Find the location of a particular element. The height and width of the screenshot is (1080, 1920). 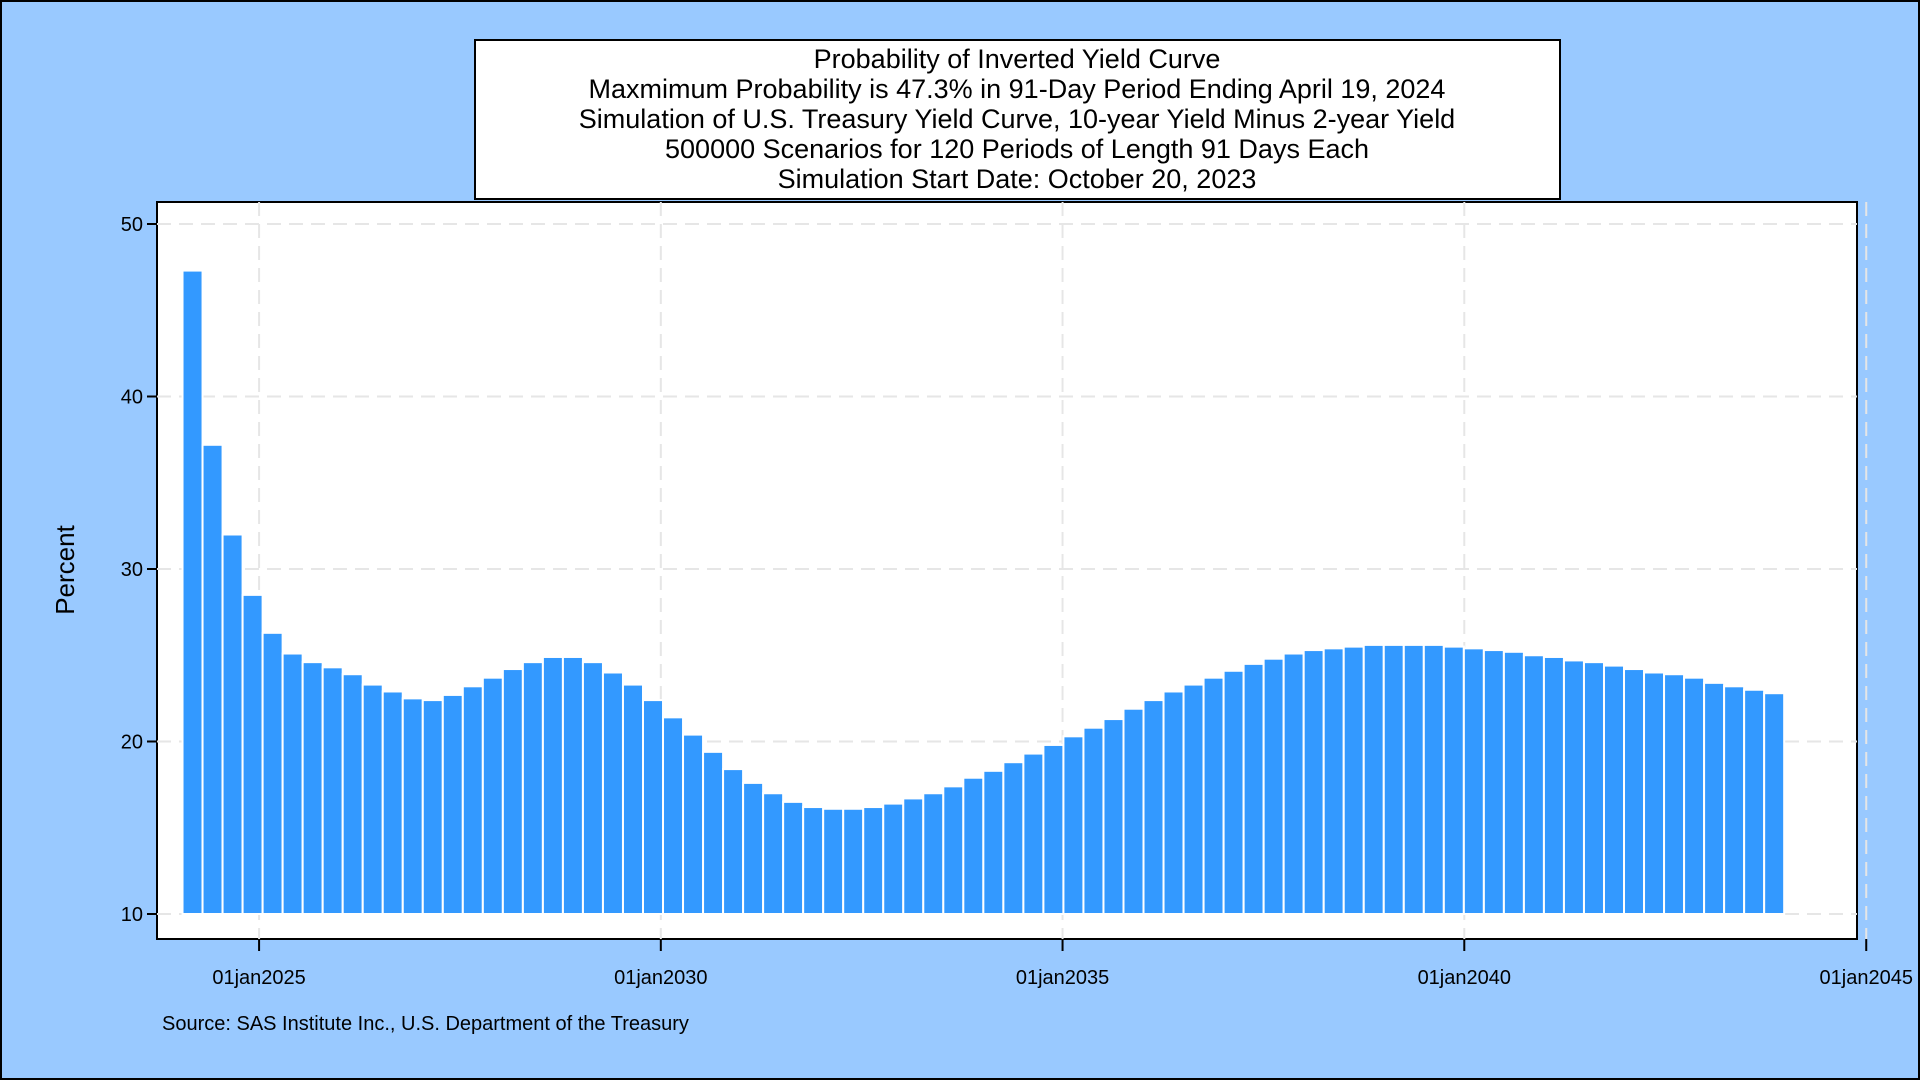

y-tick-label: 50 is located at coordinates (132, 225).